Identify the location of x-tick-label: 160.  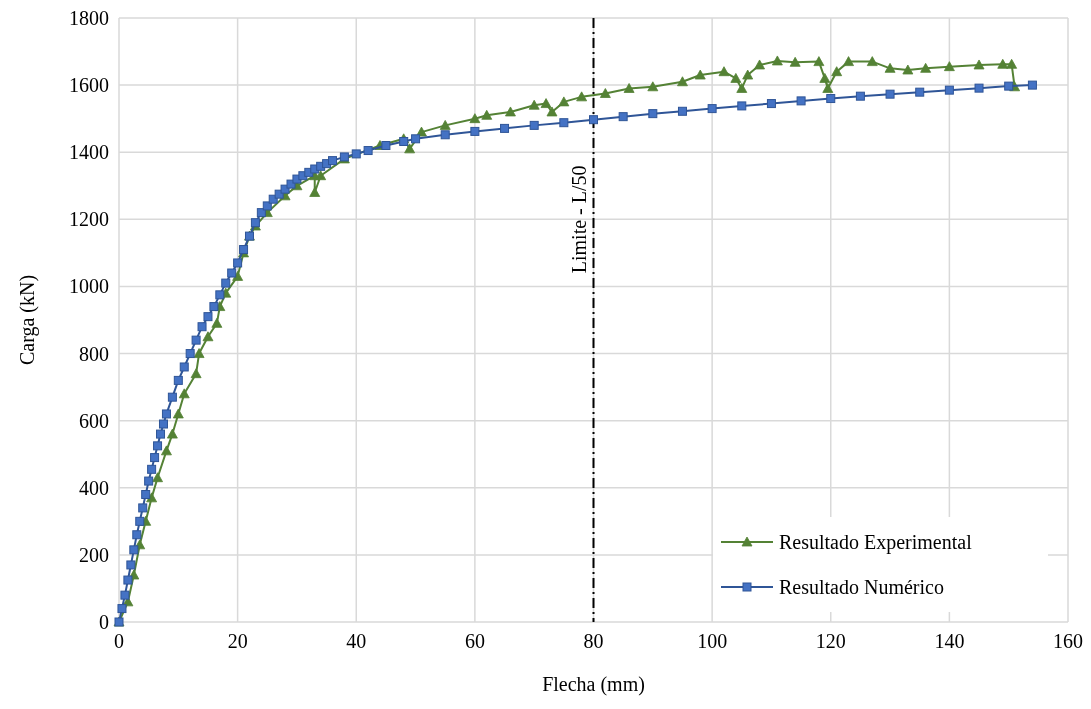
(1068, 641).